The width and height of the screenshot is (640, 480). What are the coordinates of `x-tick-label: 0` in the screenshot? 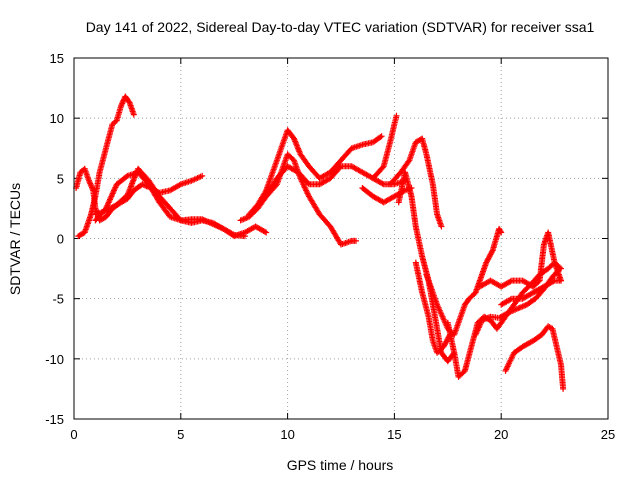 It's located at (73, 434).